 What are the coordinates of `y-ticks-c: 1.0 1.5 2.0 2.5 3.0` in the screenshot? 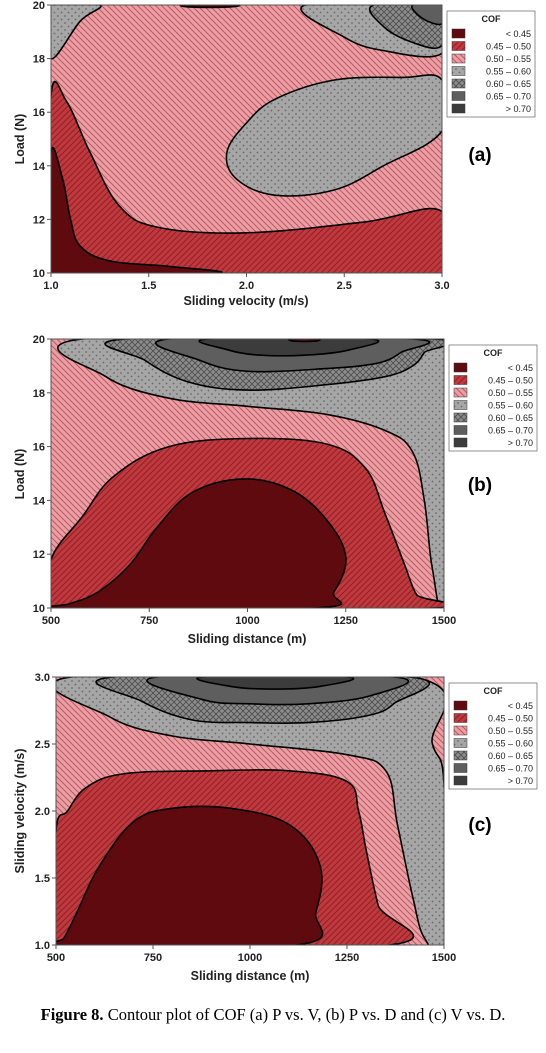 It's located at (45, 812).